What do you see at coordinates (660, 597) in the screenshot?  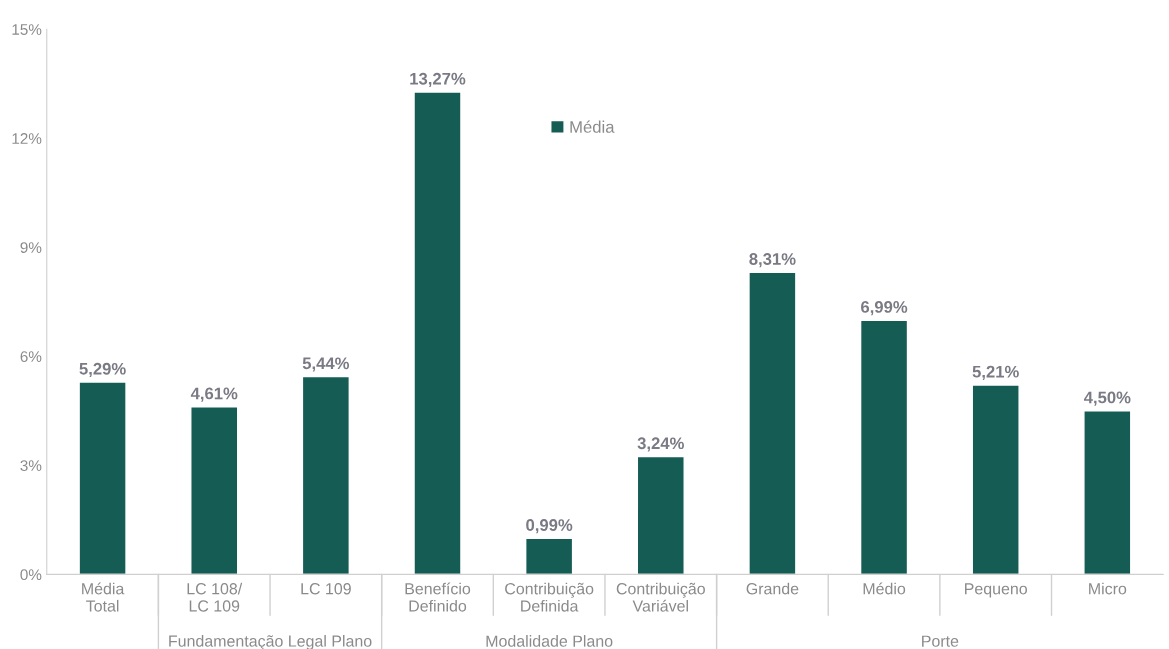 I see `x-tick-label: Contribuição Variável` at bounding box center [660, 597].